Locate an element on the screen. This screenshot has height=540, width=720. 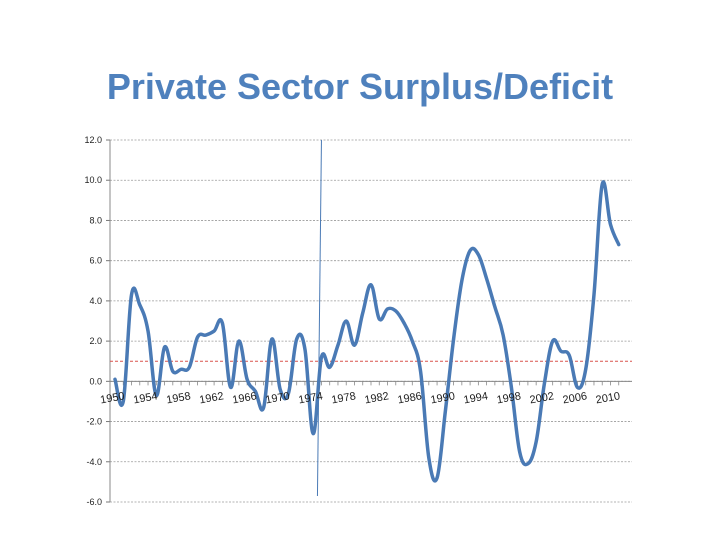
y-tick-label: -2.0 is located at coordinates (94, 422).